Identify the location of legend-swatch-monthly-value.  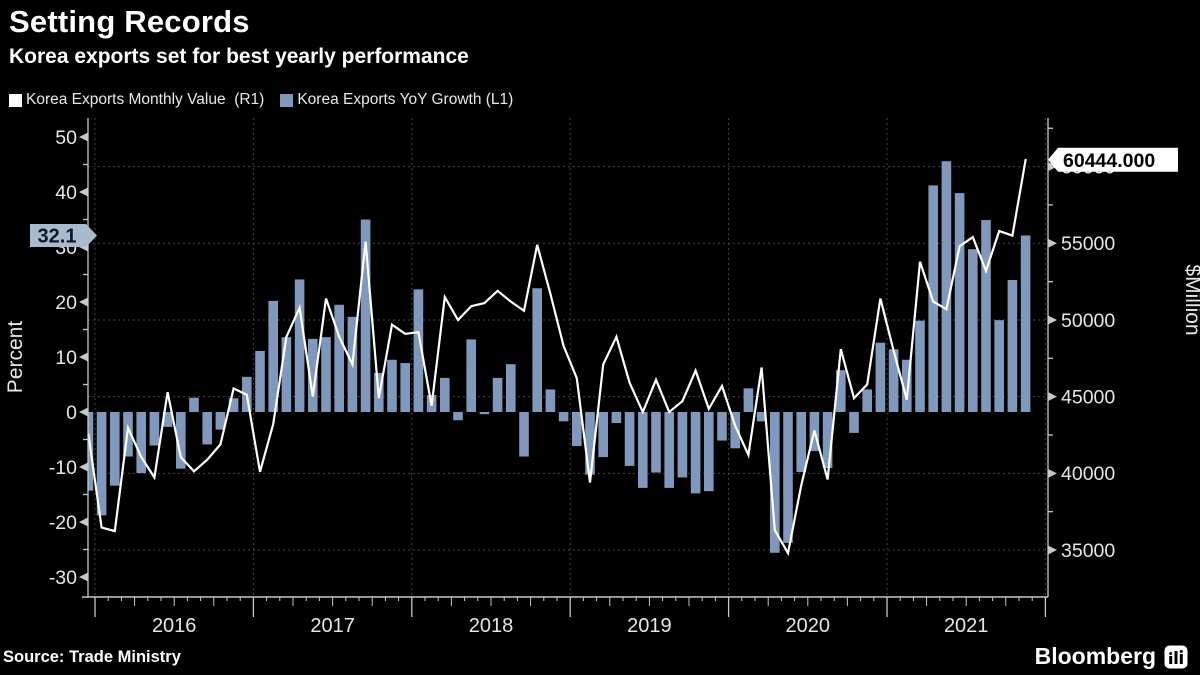
(15, 100).